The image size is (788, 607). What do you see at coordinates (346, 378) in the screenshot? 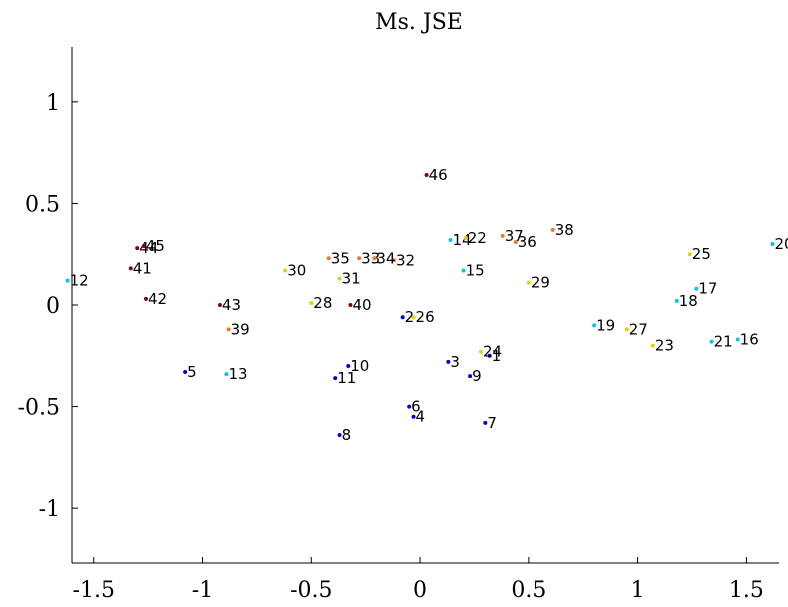
I see `point-label: 11` at bounding box center [346, 378].